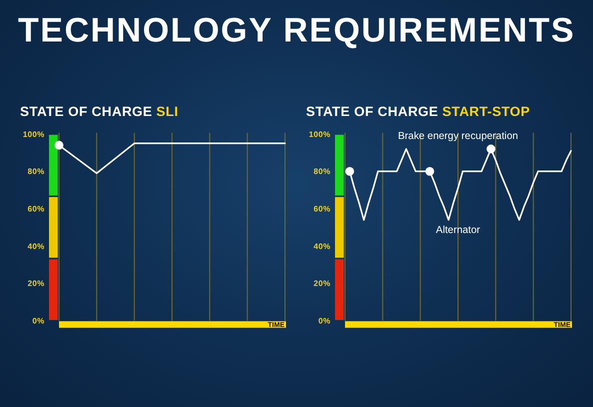  What do you see at coordinates (486, 111) in the screenshot?
I see `chart-subtitle: START-STOP` at bounding box center [486, 111].